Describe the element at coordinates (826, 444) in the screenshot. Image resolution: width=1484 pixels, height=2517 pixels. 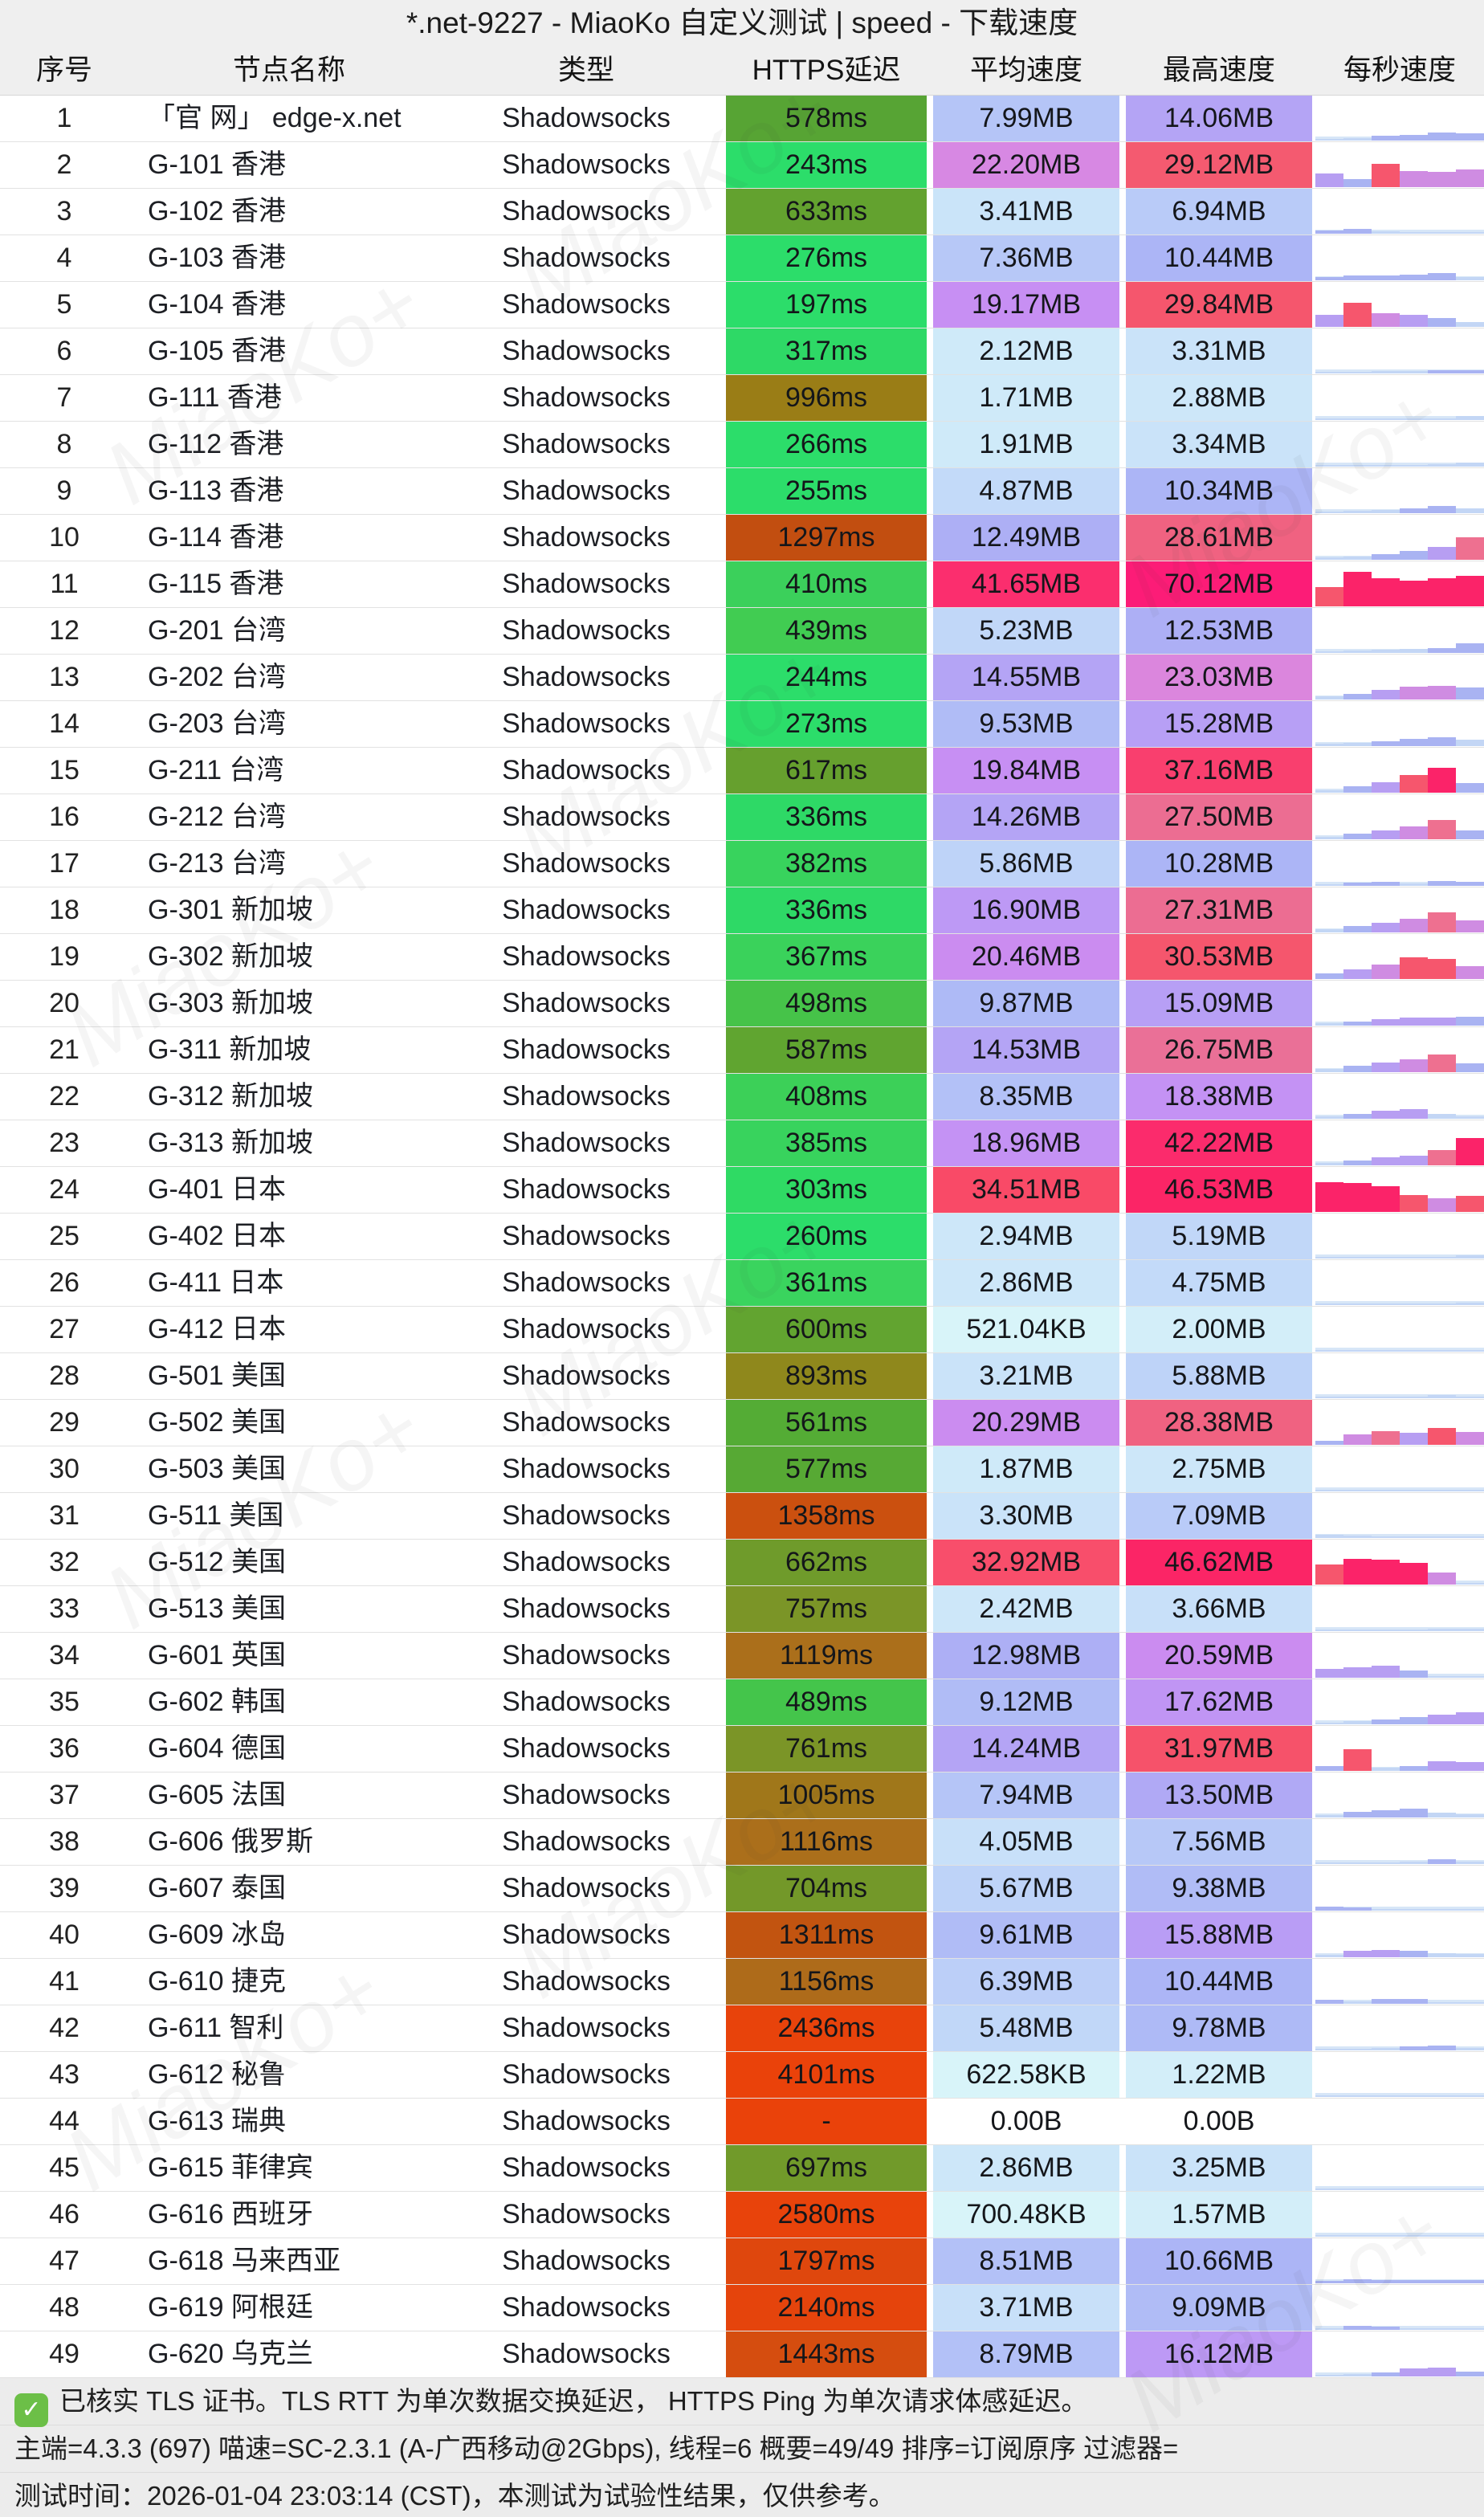
I see `cell-https-latency: 266ms` at that location.